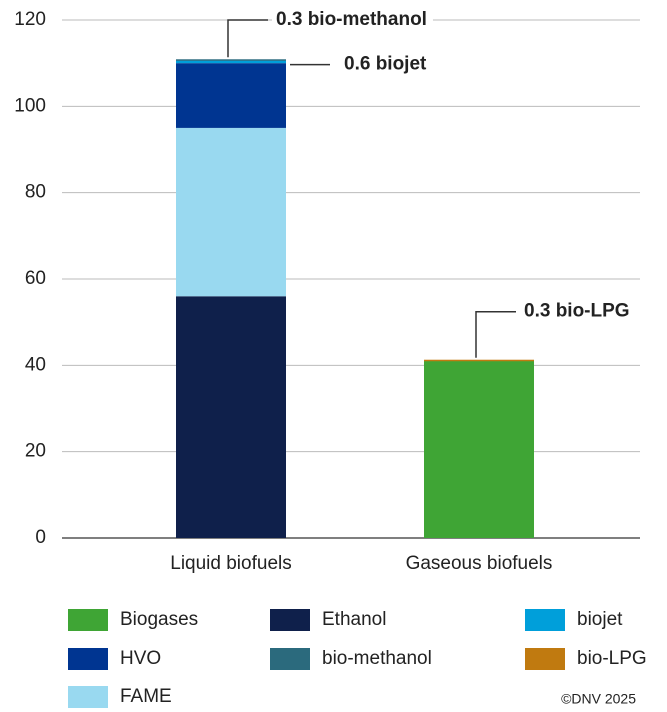 Image resolution: width=667 pixels, height=712 pixels. I want to click on value-label: 0.3 bio-LPG, so click(577, 311).